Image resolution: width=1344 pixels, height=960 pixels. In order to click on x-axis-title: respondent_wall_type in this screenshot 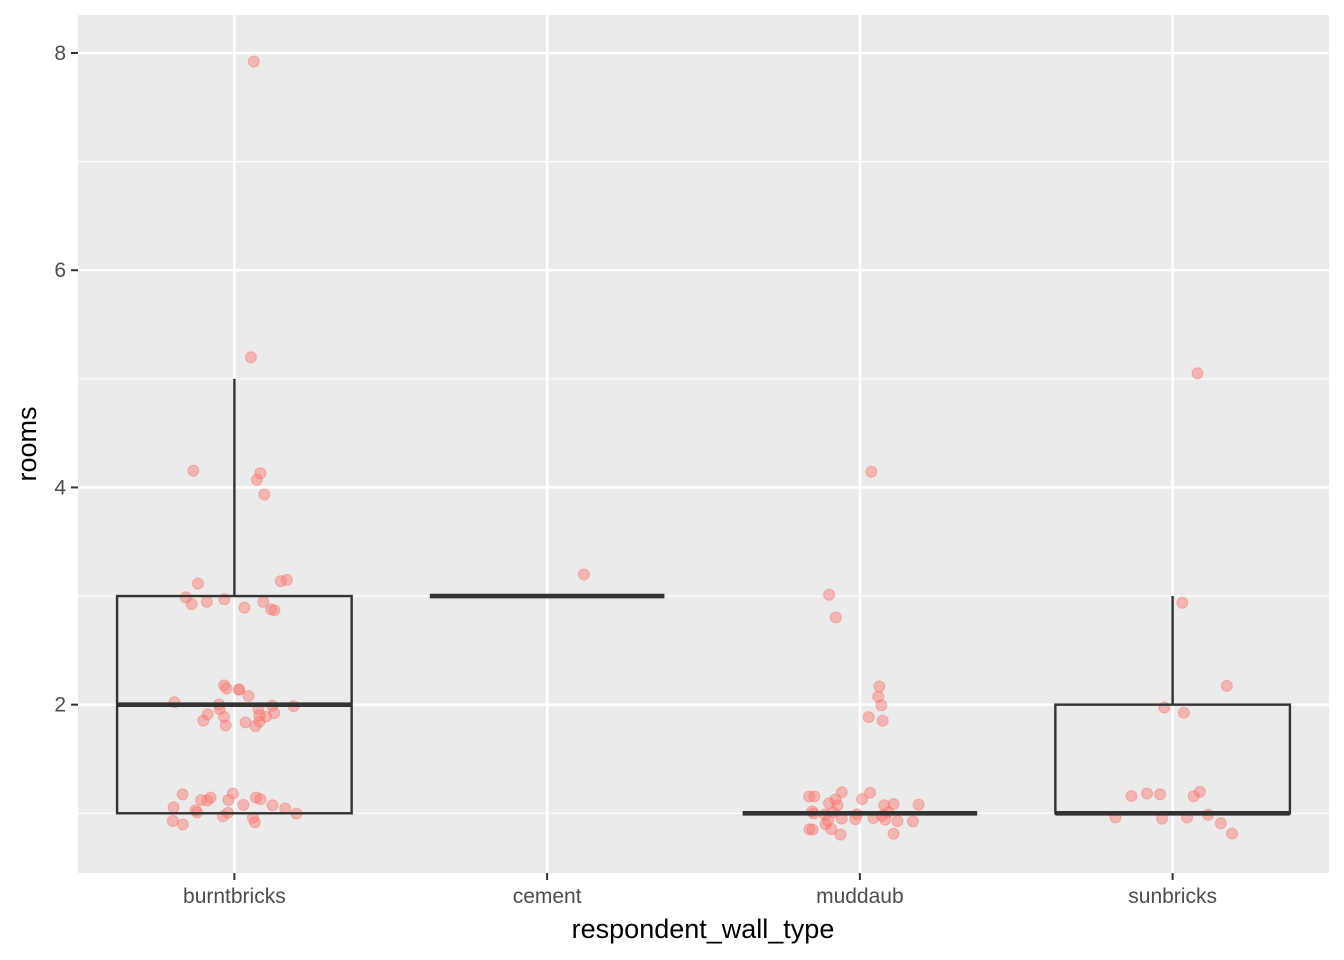, I will do `click(703, 929)`.